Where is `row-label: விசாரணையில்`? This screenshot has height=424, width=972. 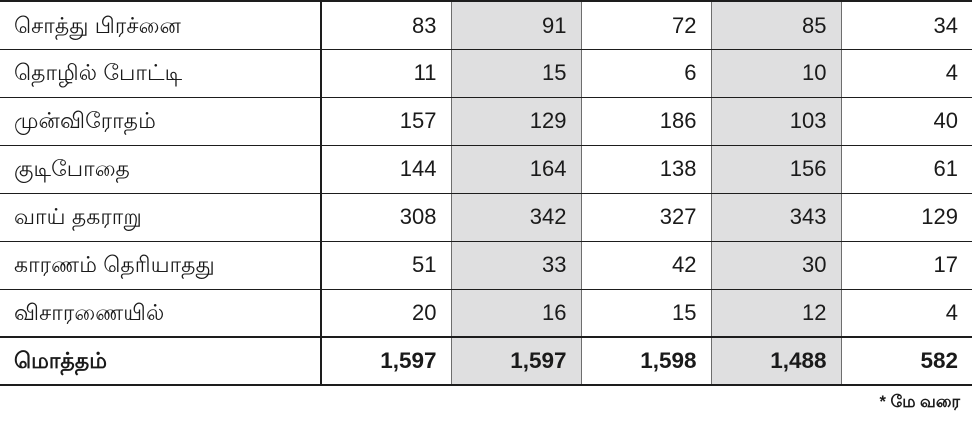 row-label: விசாரணையில் is located at coordinates (161, 313).